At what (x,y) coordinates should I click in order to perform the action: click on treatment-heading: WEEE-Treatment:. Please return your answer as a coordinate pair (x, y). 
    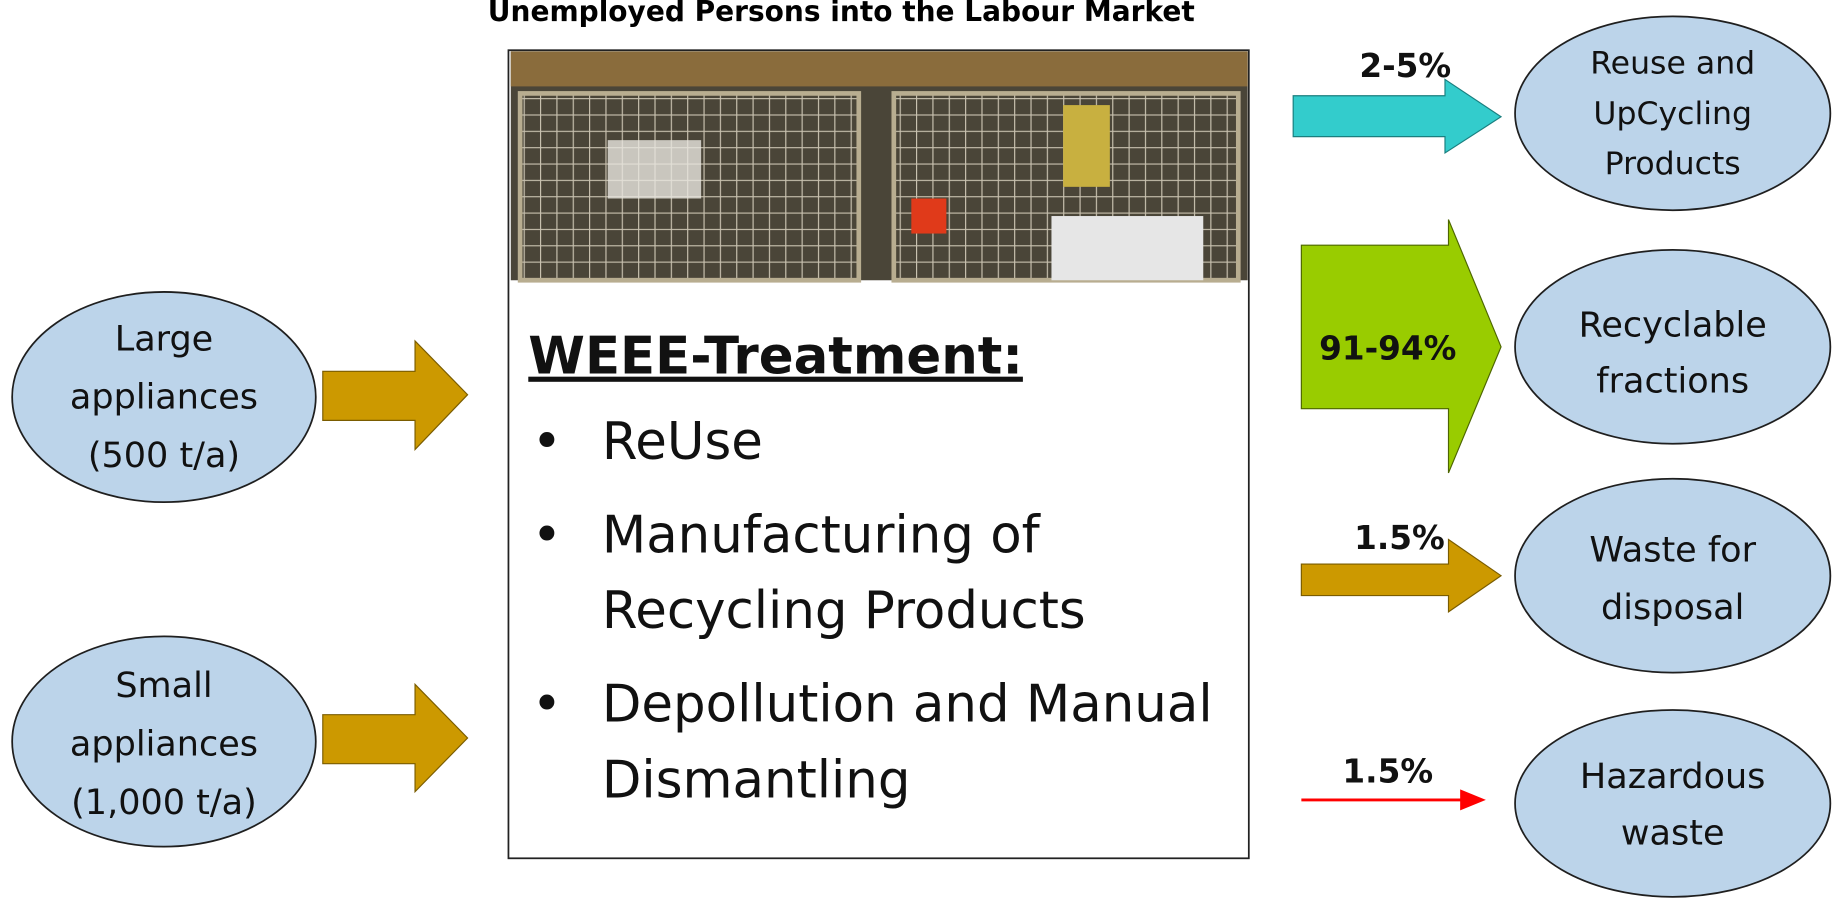
    Looking at the image, I should click on (775, 357).